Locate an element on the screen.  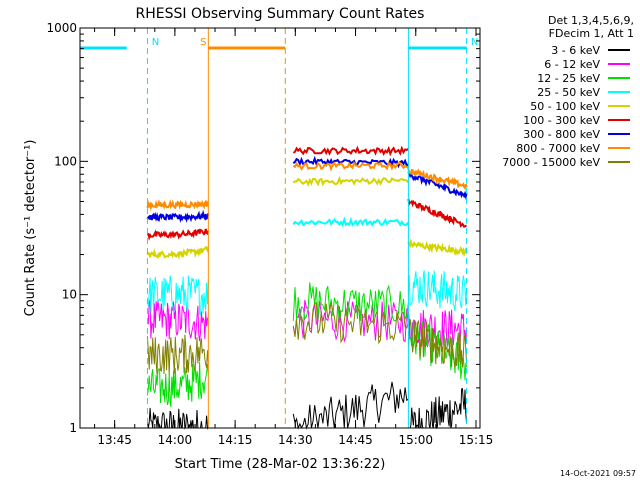
series-line-800-7000-kev-pre-saa is located at coordinates (178, 205).